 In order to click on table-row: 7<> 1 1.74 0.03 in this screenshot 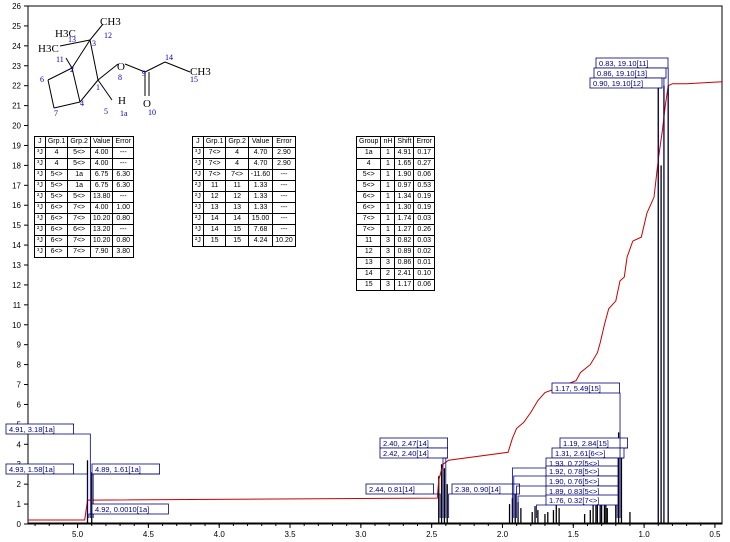, I will do `click(395, 219)`.